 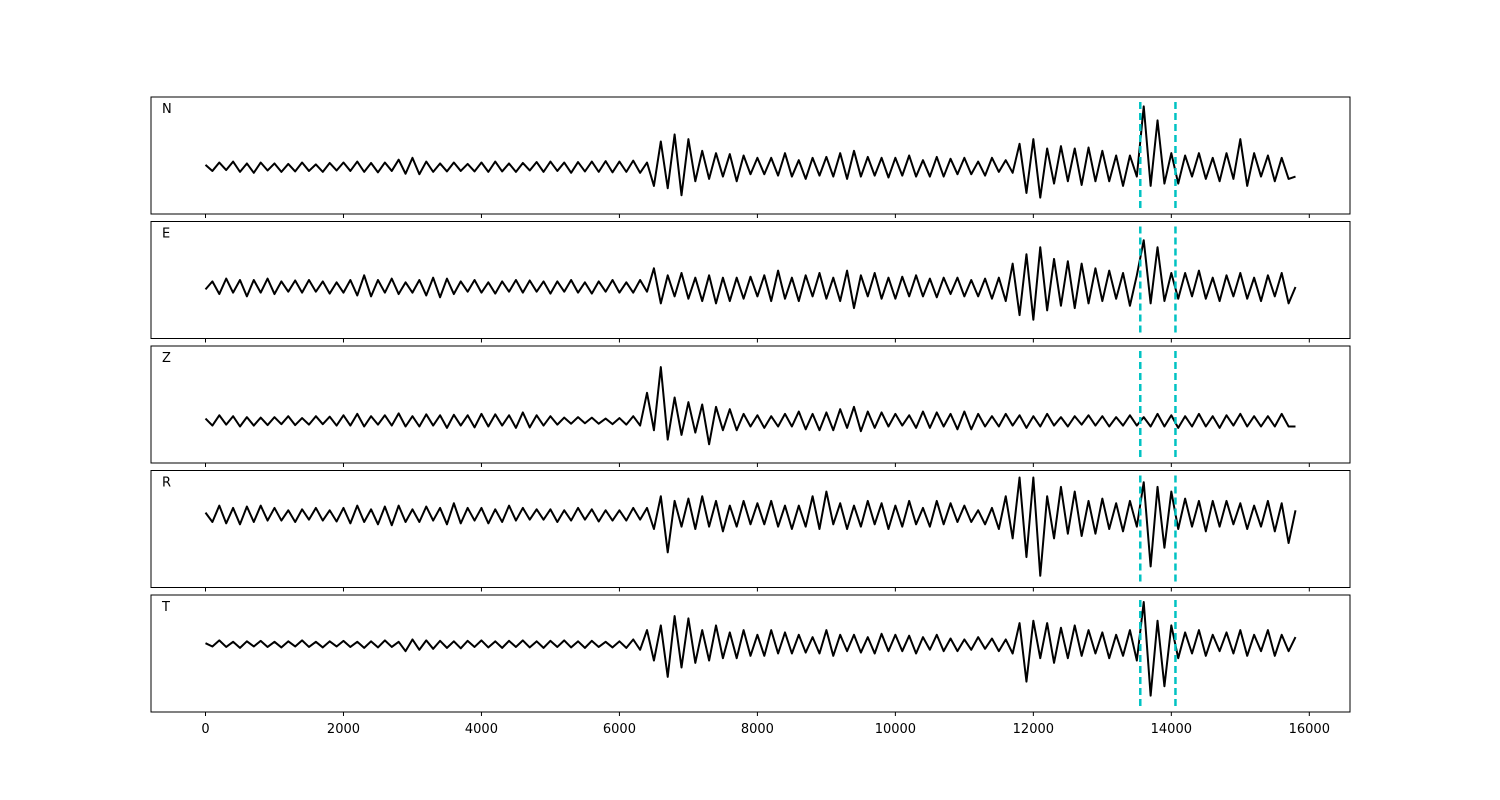 What do you see at coordinates (757, 729) in the screenshot?
I see `x-tick-label: 8000` at bounding box center [757, 729].